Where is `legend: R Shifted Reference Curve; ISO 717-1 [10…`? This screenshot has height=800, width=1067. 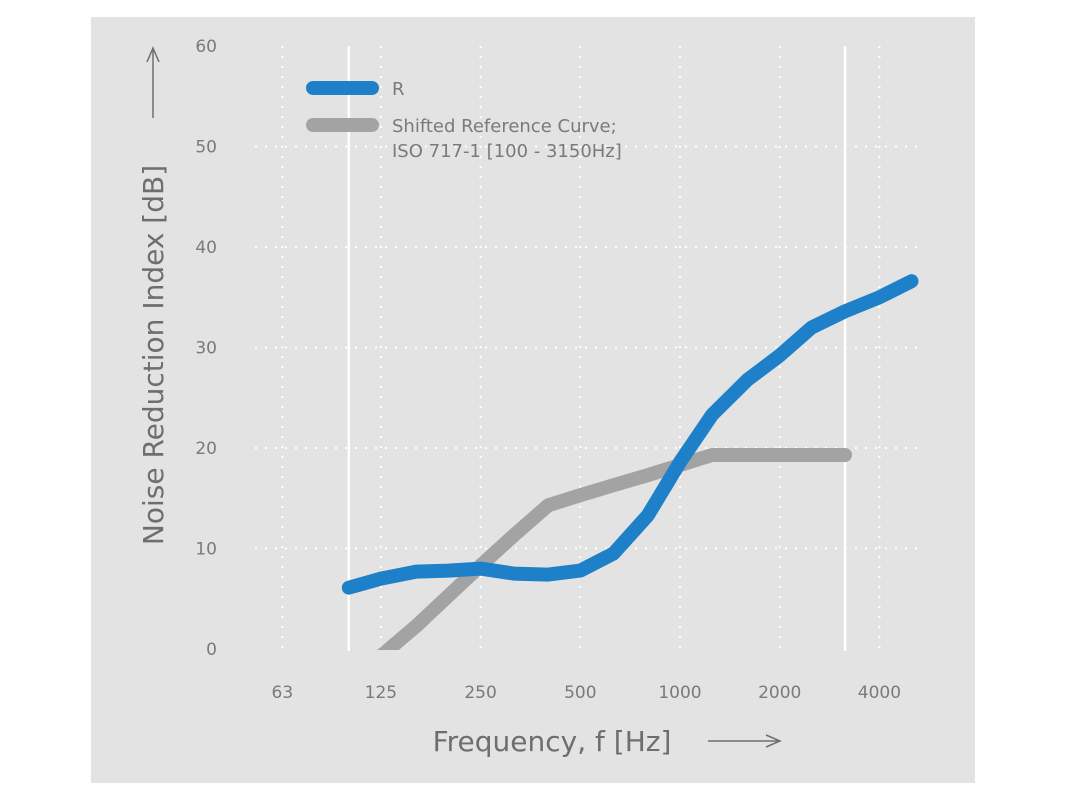 legend: R Shifted Reference Curve; ISO 717-1 [10… is located at coordinates (464, 120).